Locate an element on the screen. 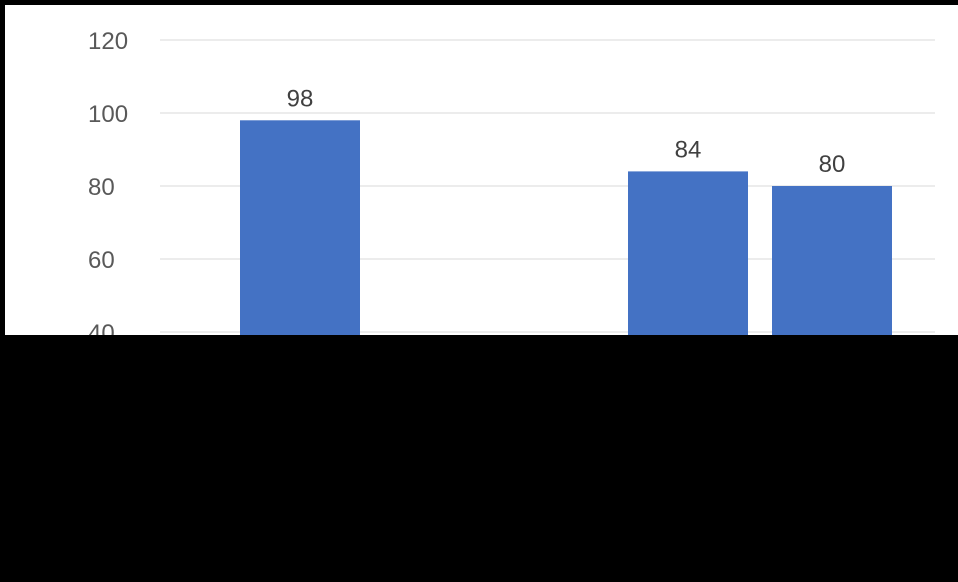 The image size is (958, 582). data-label-2: 84 is located at coordinates (688, 149).